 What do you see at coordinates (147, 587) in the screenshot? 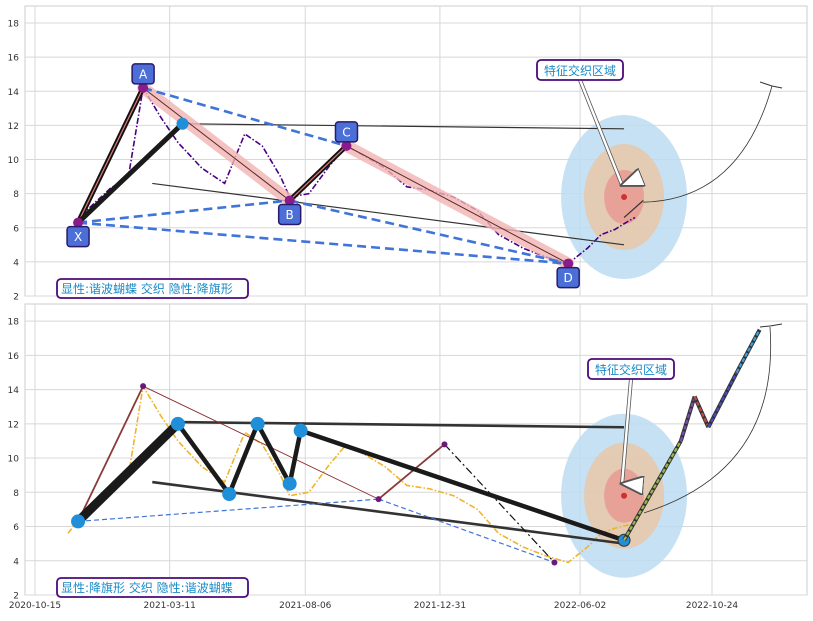
I see `legend-text: 显性:降旗形 交织 隐性:谐波蝴蝶` at bounding box center [147, 587].